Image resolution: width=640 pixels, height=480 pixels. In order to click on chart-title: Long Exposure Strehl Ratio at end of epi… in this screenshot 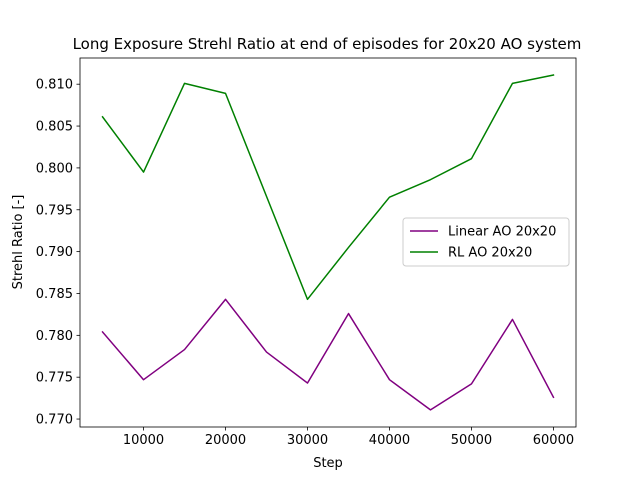, I will do `click(327, 44)`.